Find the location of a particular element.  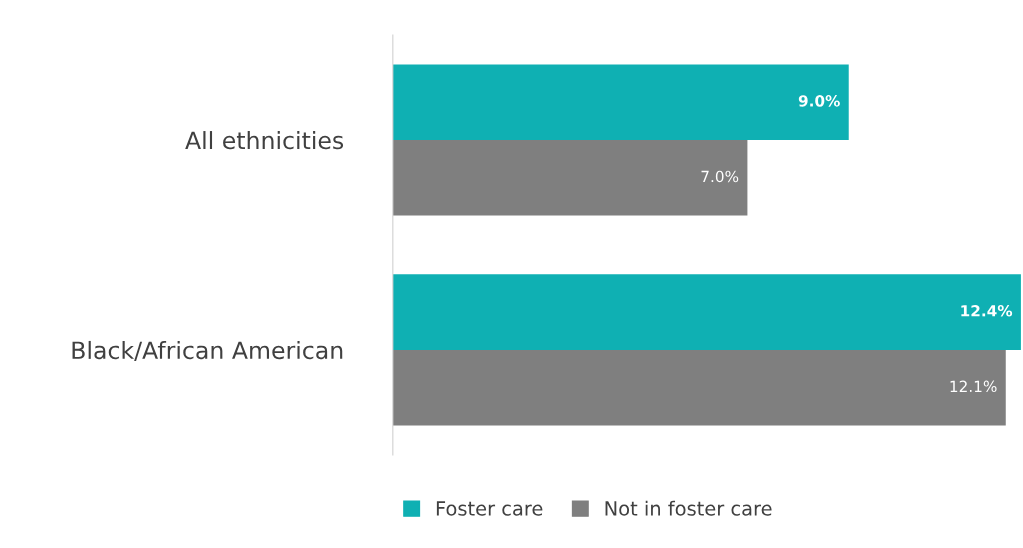

legend-label: Foster care is located at coordinates (489, 508).